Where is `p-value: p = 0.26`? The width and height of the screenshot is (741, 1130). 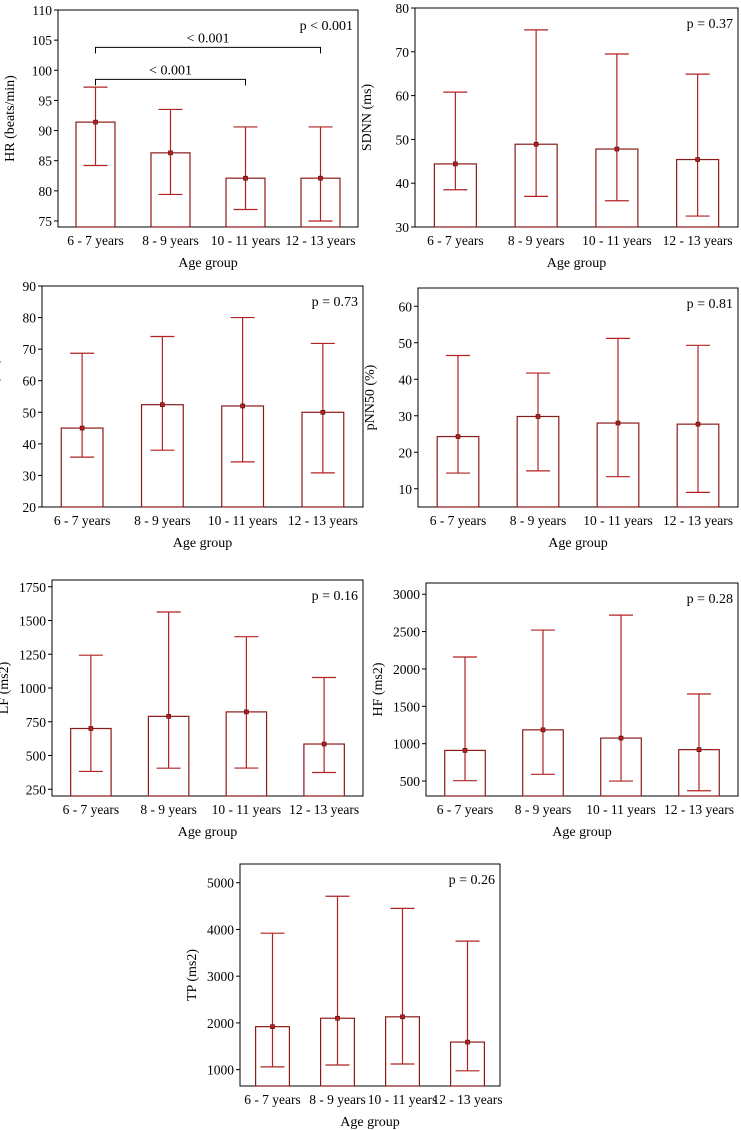
p-value: p = 0.26 is located at coordinates (472, 880).